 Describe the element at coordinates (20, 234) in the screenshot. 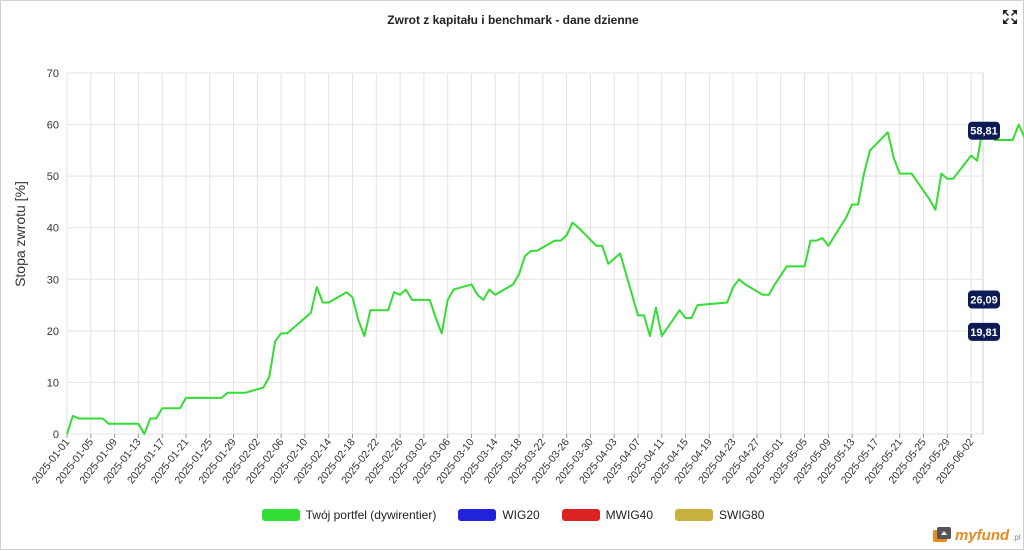

I see `y-axis-label: Stopa zwrotu [%]` at that location.